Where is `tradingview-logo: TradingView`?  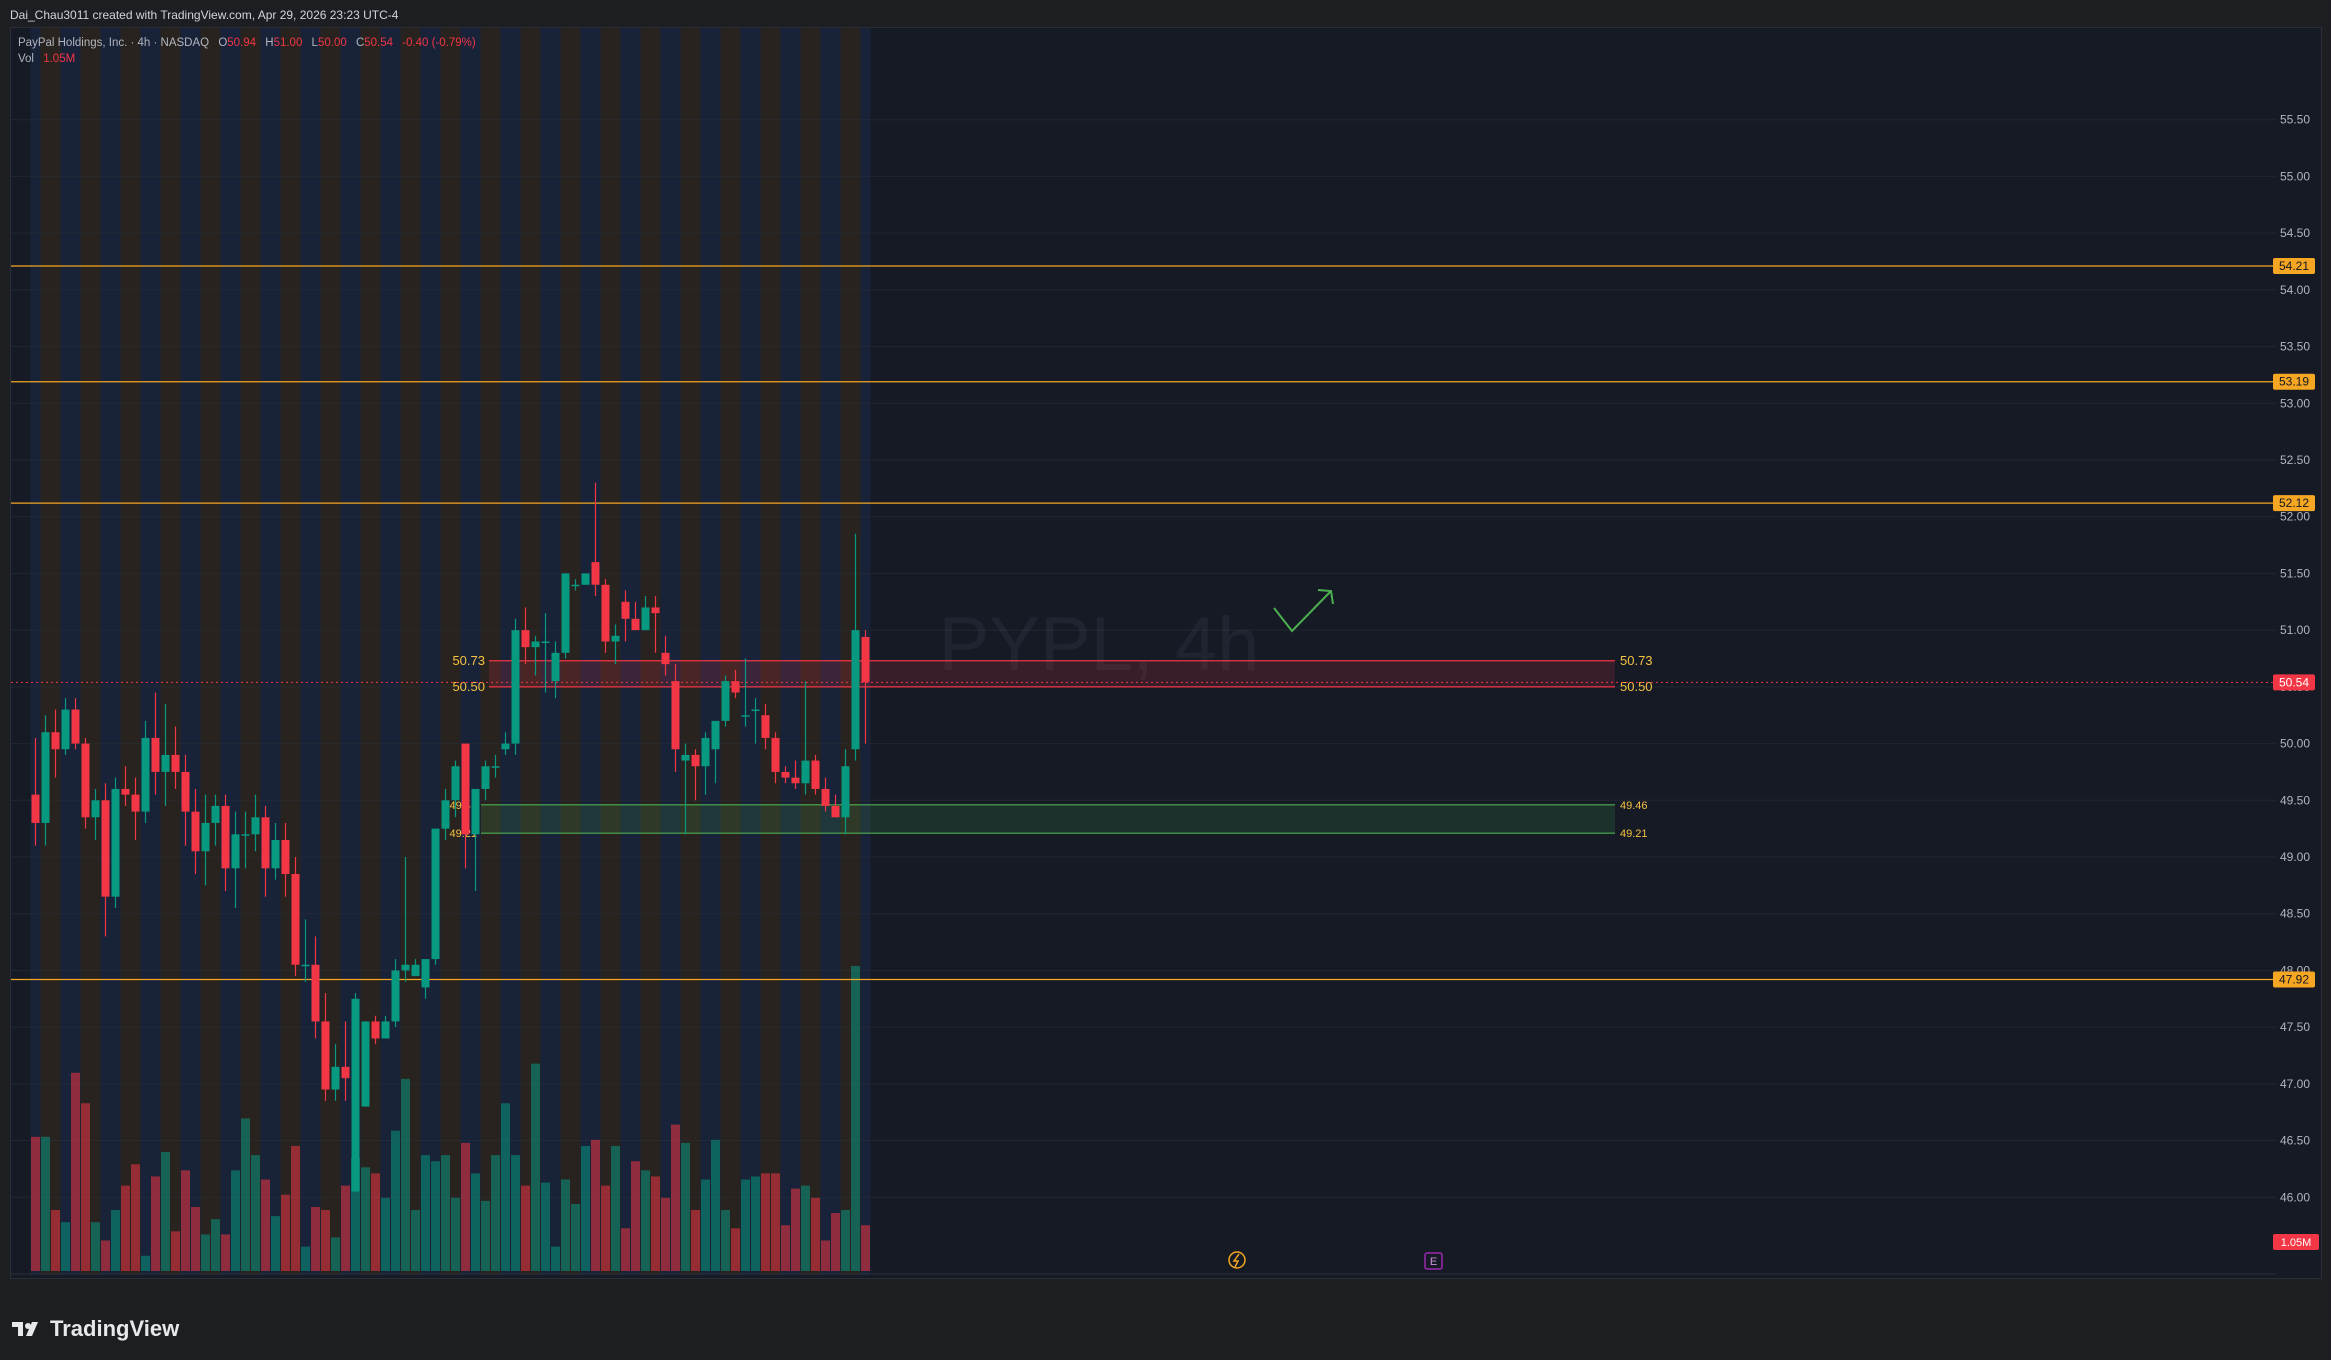 tradingview-logo: TradingView is located at coordinates (95, 1329).